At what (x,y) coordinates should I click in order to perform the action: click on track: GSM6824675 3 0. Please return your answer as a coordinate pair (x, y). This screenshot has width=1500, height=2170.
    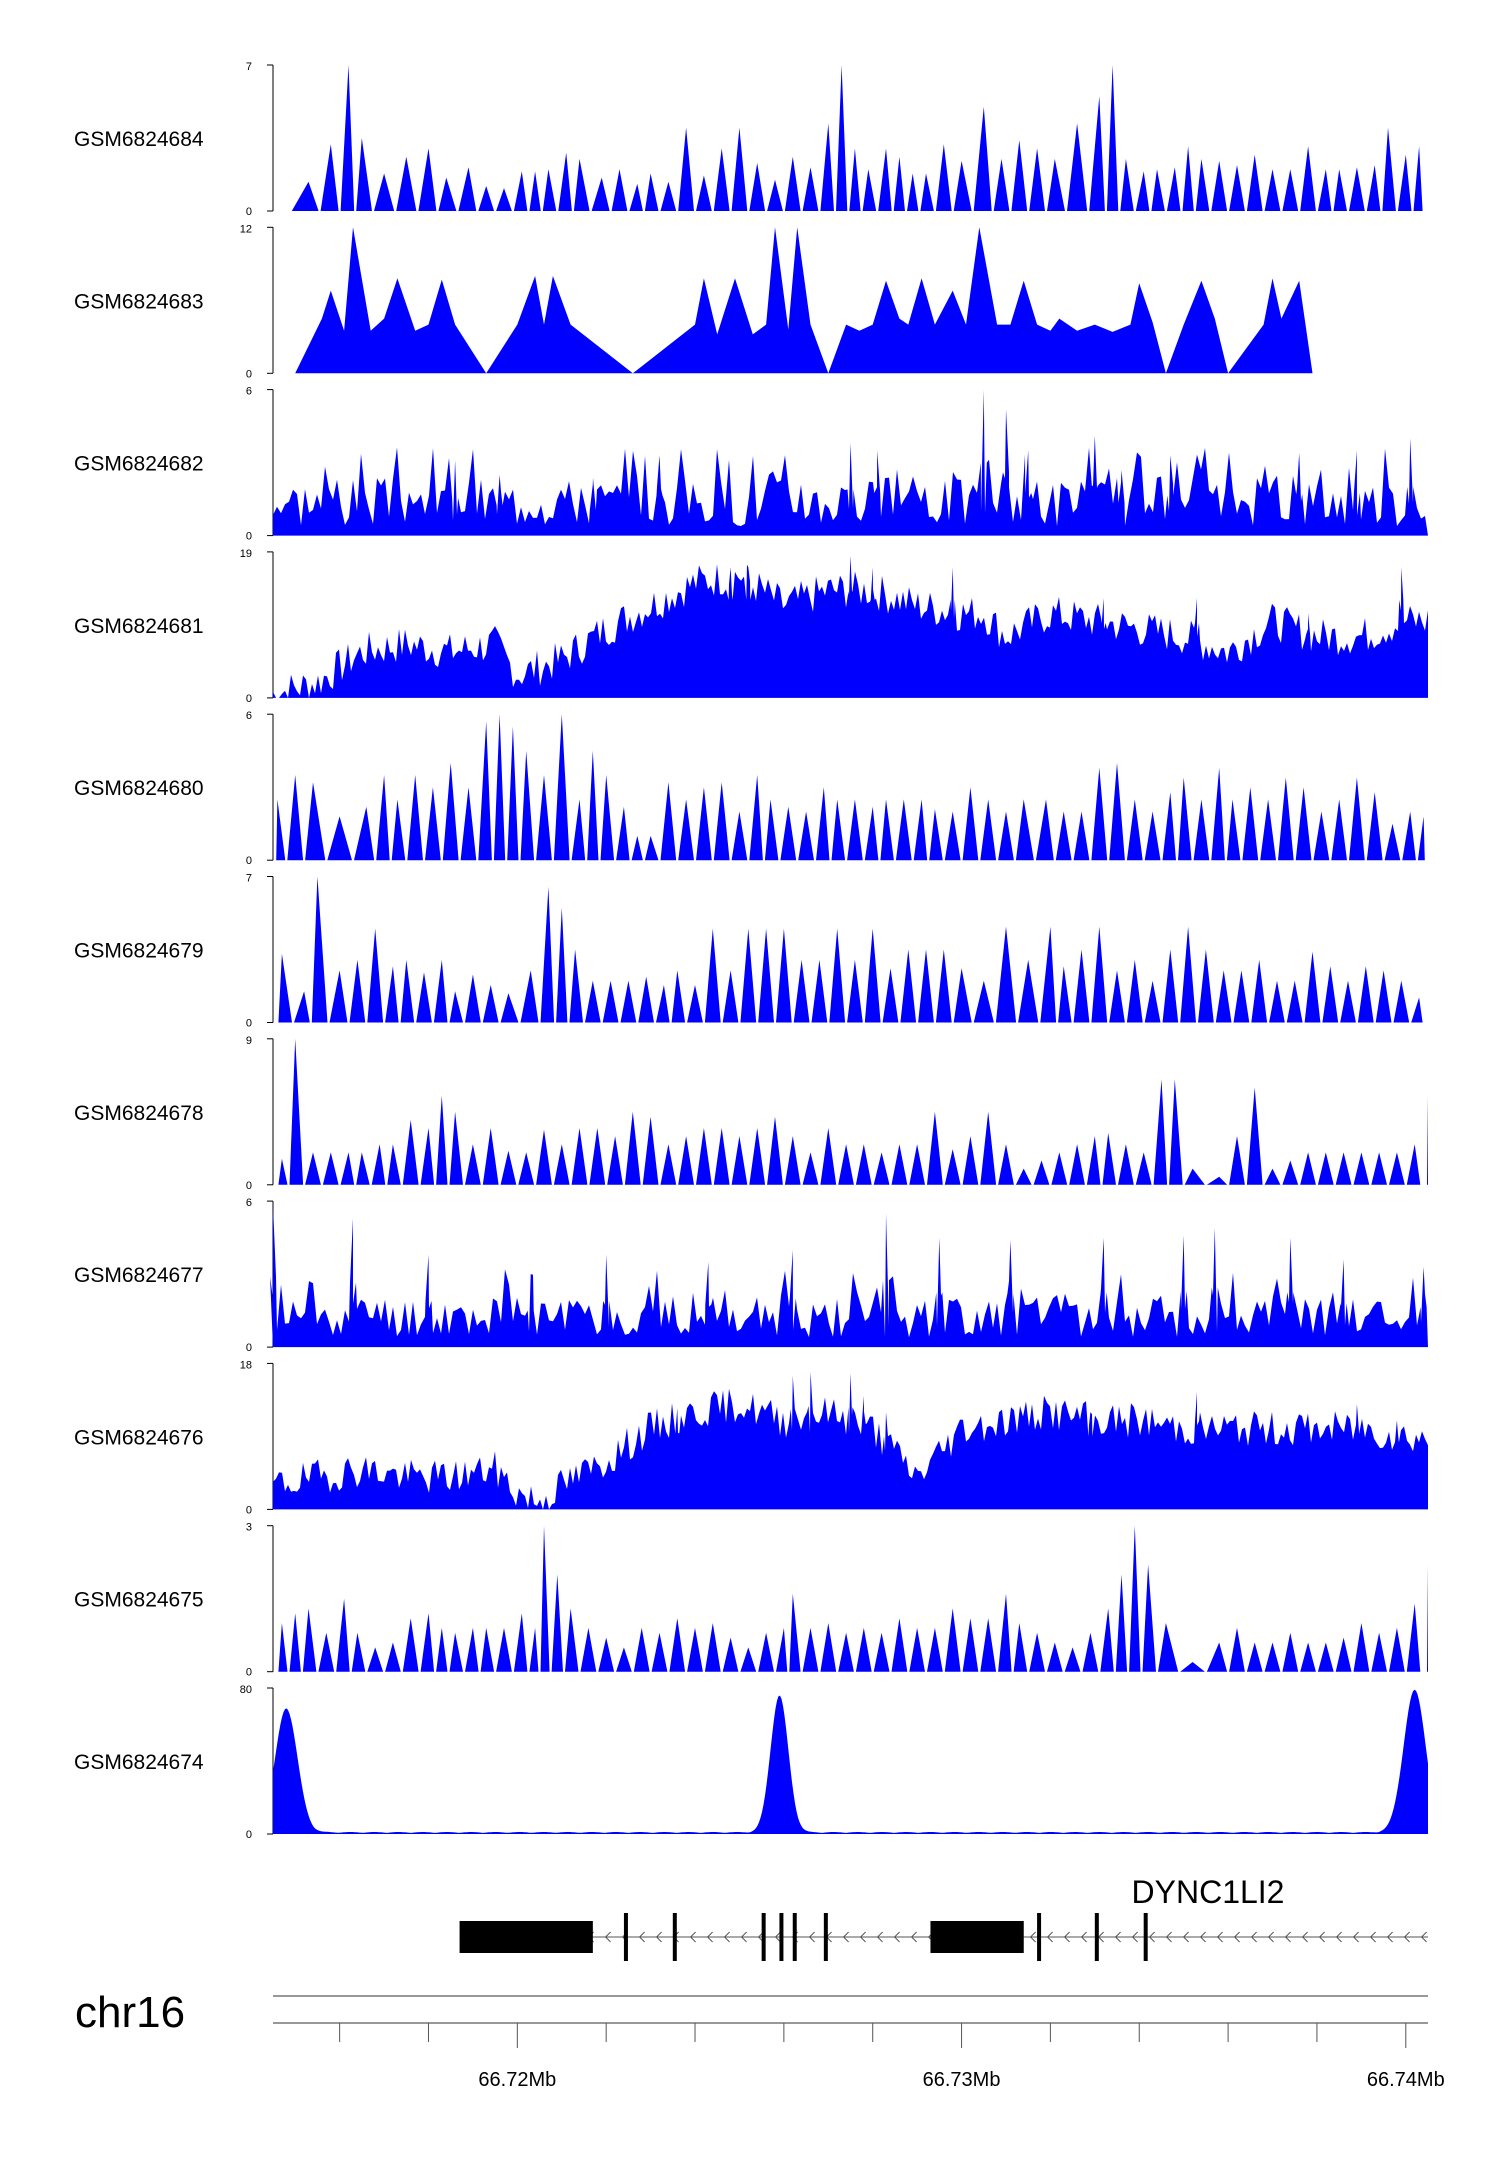
    Looking at the image, I should click on (751, 1600).